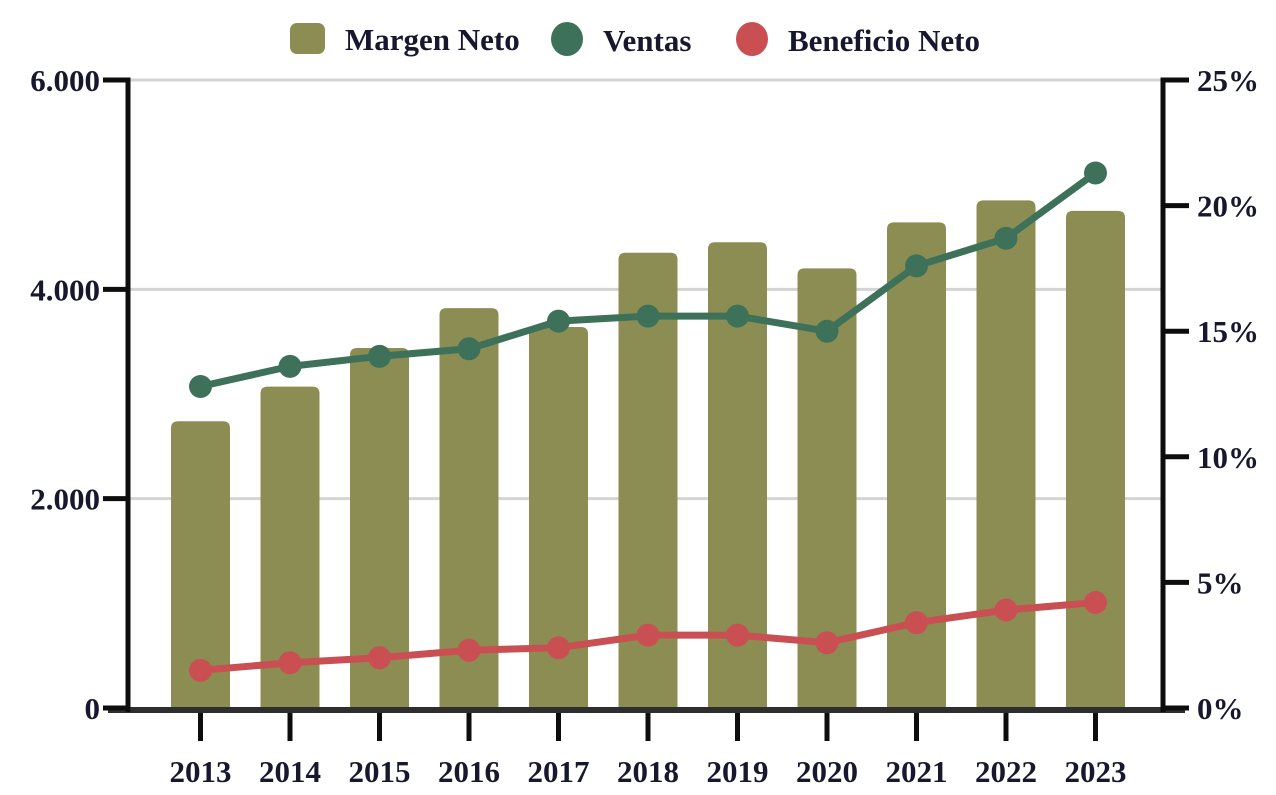 This screenshot has width=1276, height=795. Describe the element at coordinates (290, 771) in the screenshot. I see `x-axis-label-2014: 2014` at that location.